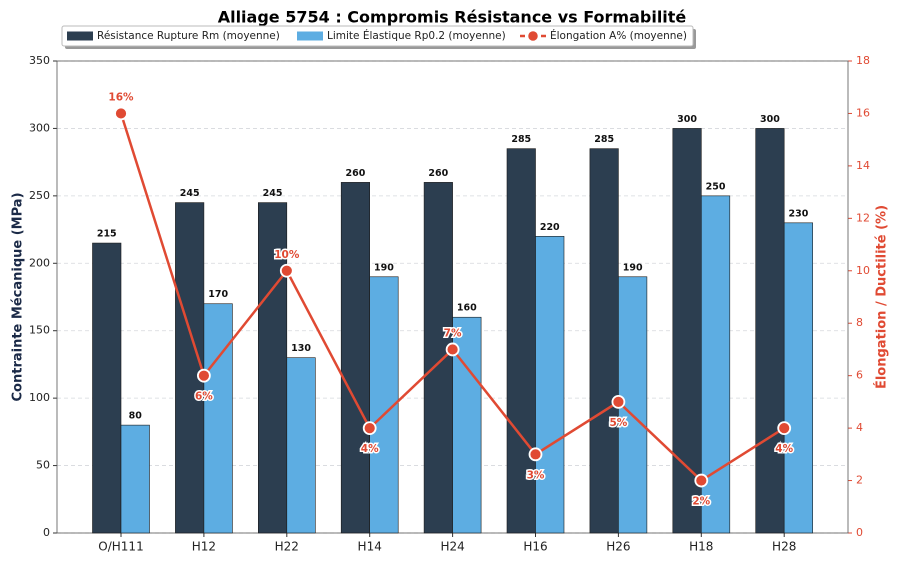 The width and height of the screenshot is (900, 563). Describe the element at coordinates (863, 217) in the screenshot. I see `y2-tick-label: 12` at that location.